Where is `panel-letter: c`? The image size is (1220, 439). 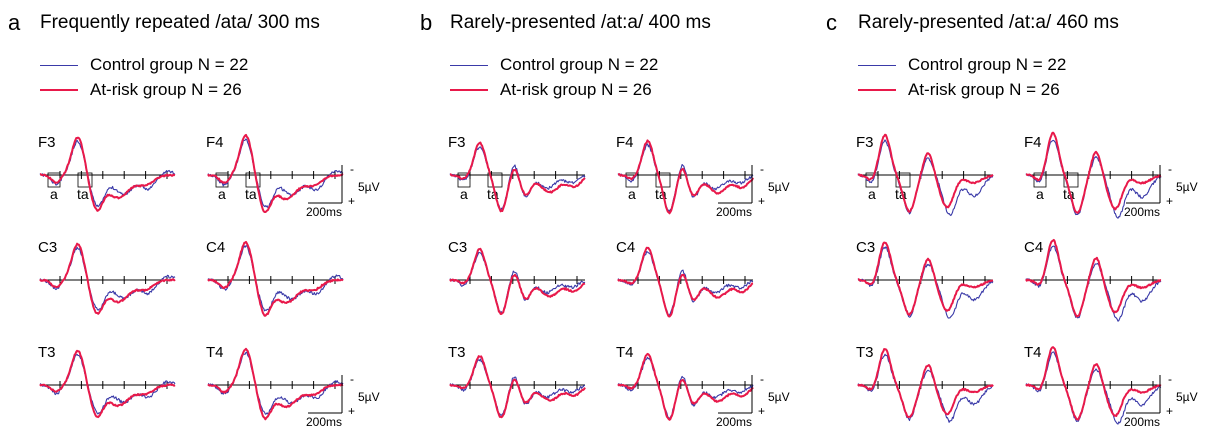
panel-letter: c is located at coordinates (831, 22).